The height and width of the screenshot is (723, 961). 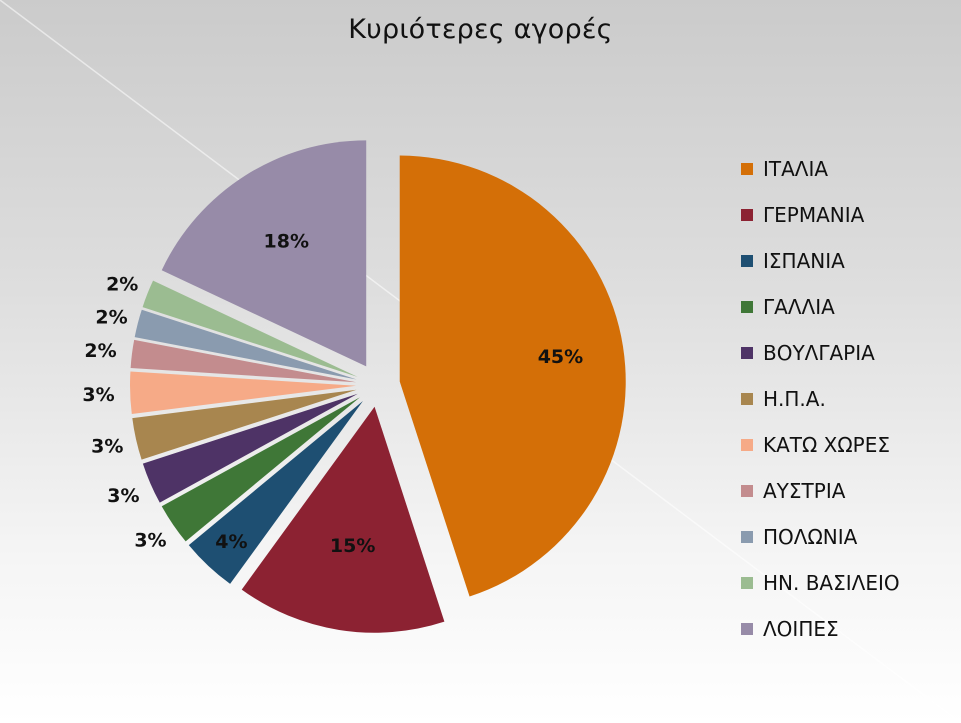 What do you see at coordinates (799, 307) in the screenshot?
I see `legend-label: ΓΑΛΛΙΑ` at bounding box center [799, 307].